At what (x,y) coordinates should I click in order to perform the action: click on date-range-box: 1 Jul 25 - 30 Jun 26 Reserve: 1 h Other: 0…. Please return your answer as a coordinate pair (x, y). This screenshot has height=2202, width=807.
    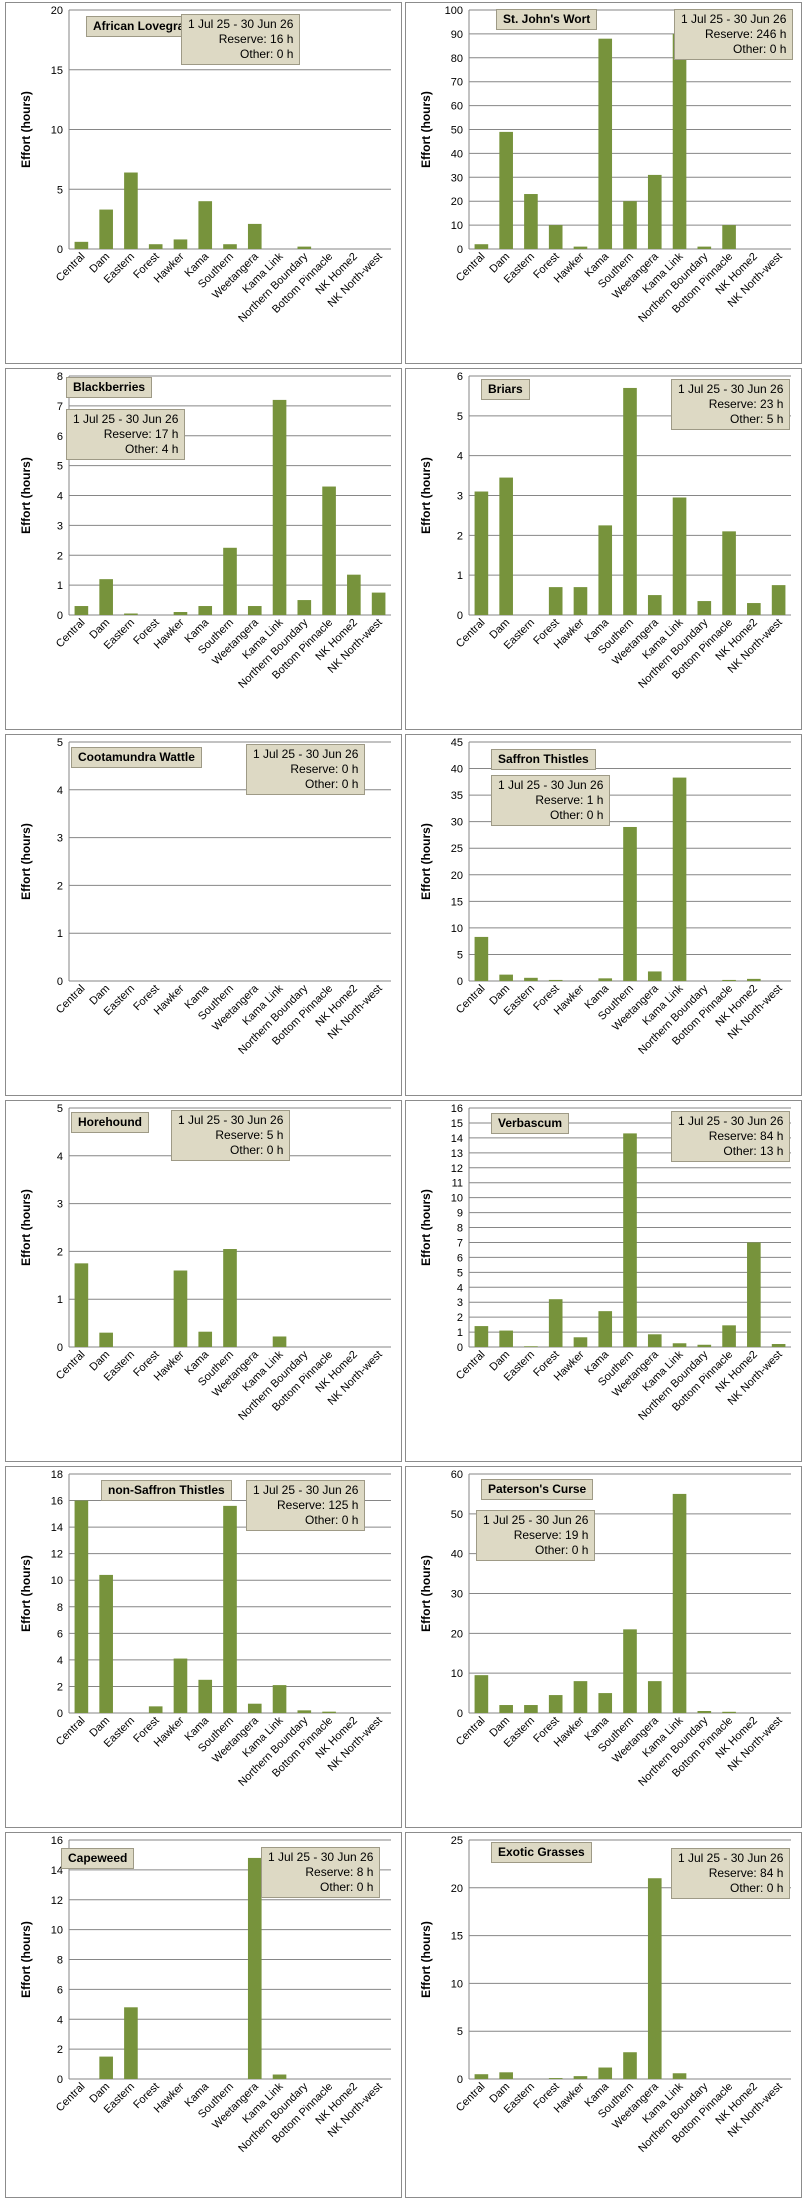
    Looking at the image, I should click on (551, 800).